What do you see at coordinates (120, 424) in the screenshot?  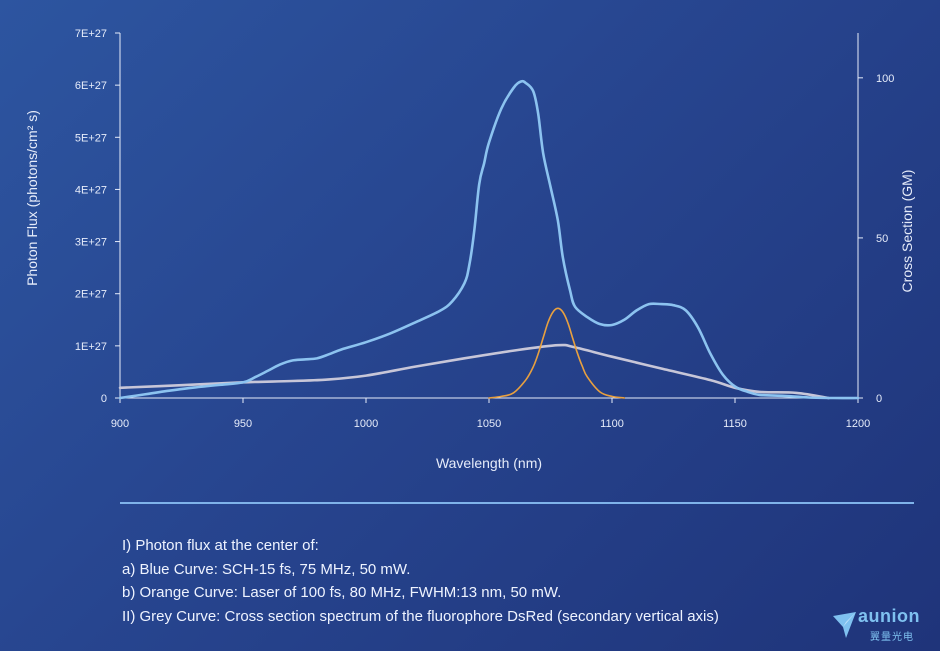 I see `x-tick-label: 900` at bounding box center [120, 424].